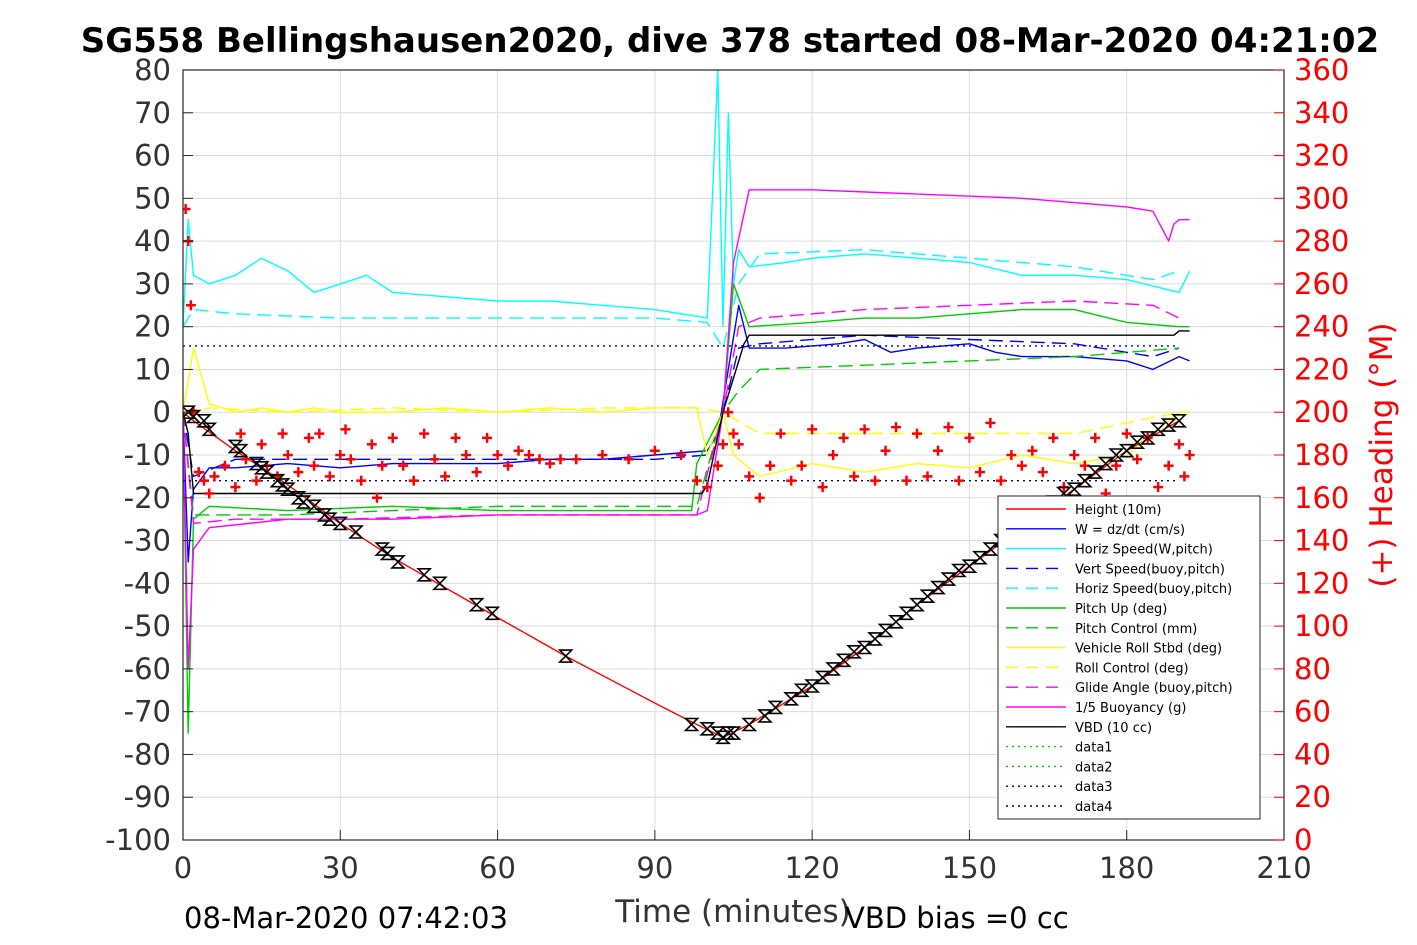  I want to click on x-tick-label: 60, so click(497, 868).